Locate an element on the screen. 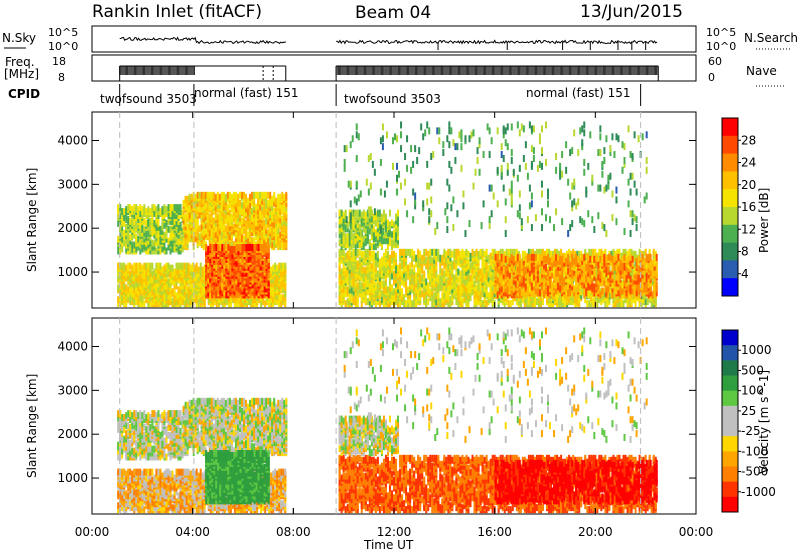 The height and width of the screenshot is (558, 800). freq-trace is located at coordinates (389, 73).